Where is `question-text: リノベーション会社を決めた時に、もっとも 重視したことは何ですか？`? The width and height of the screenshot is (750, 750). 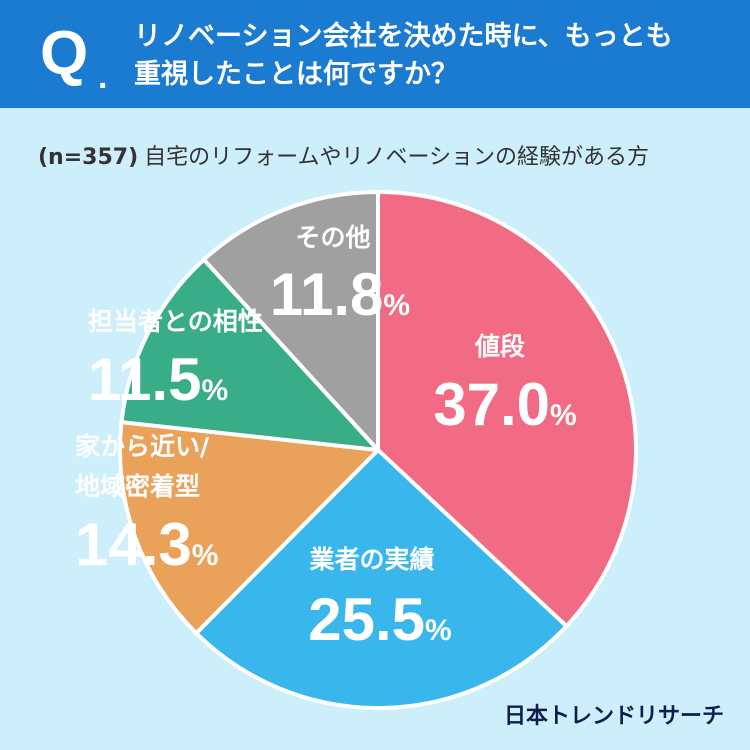 question-text: リノベーション会社を決めた時に、もっとも 重視したことは何ですか？ is located at coordinates (434, 56).